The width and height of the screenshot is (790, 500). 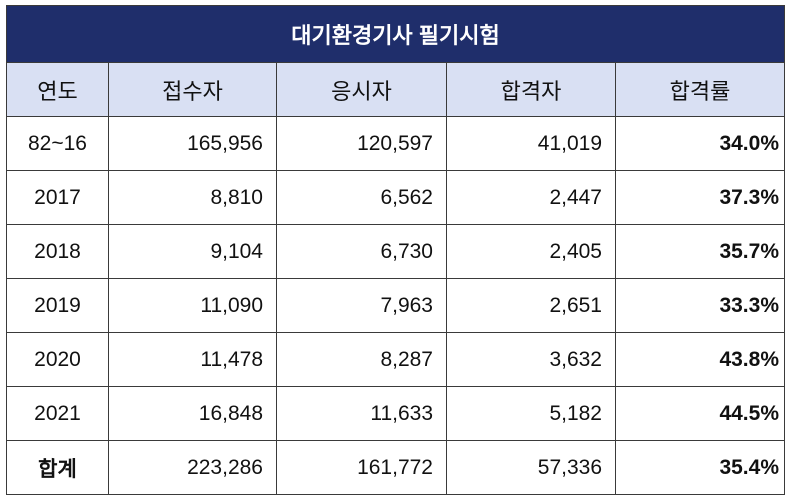 I want to click on applicants-cell: 9,104, so click(x=193, y=252).